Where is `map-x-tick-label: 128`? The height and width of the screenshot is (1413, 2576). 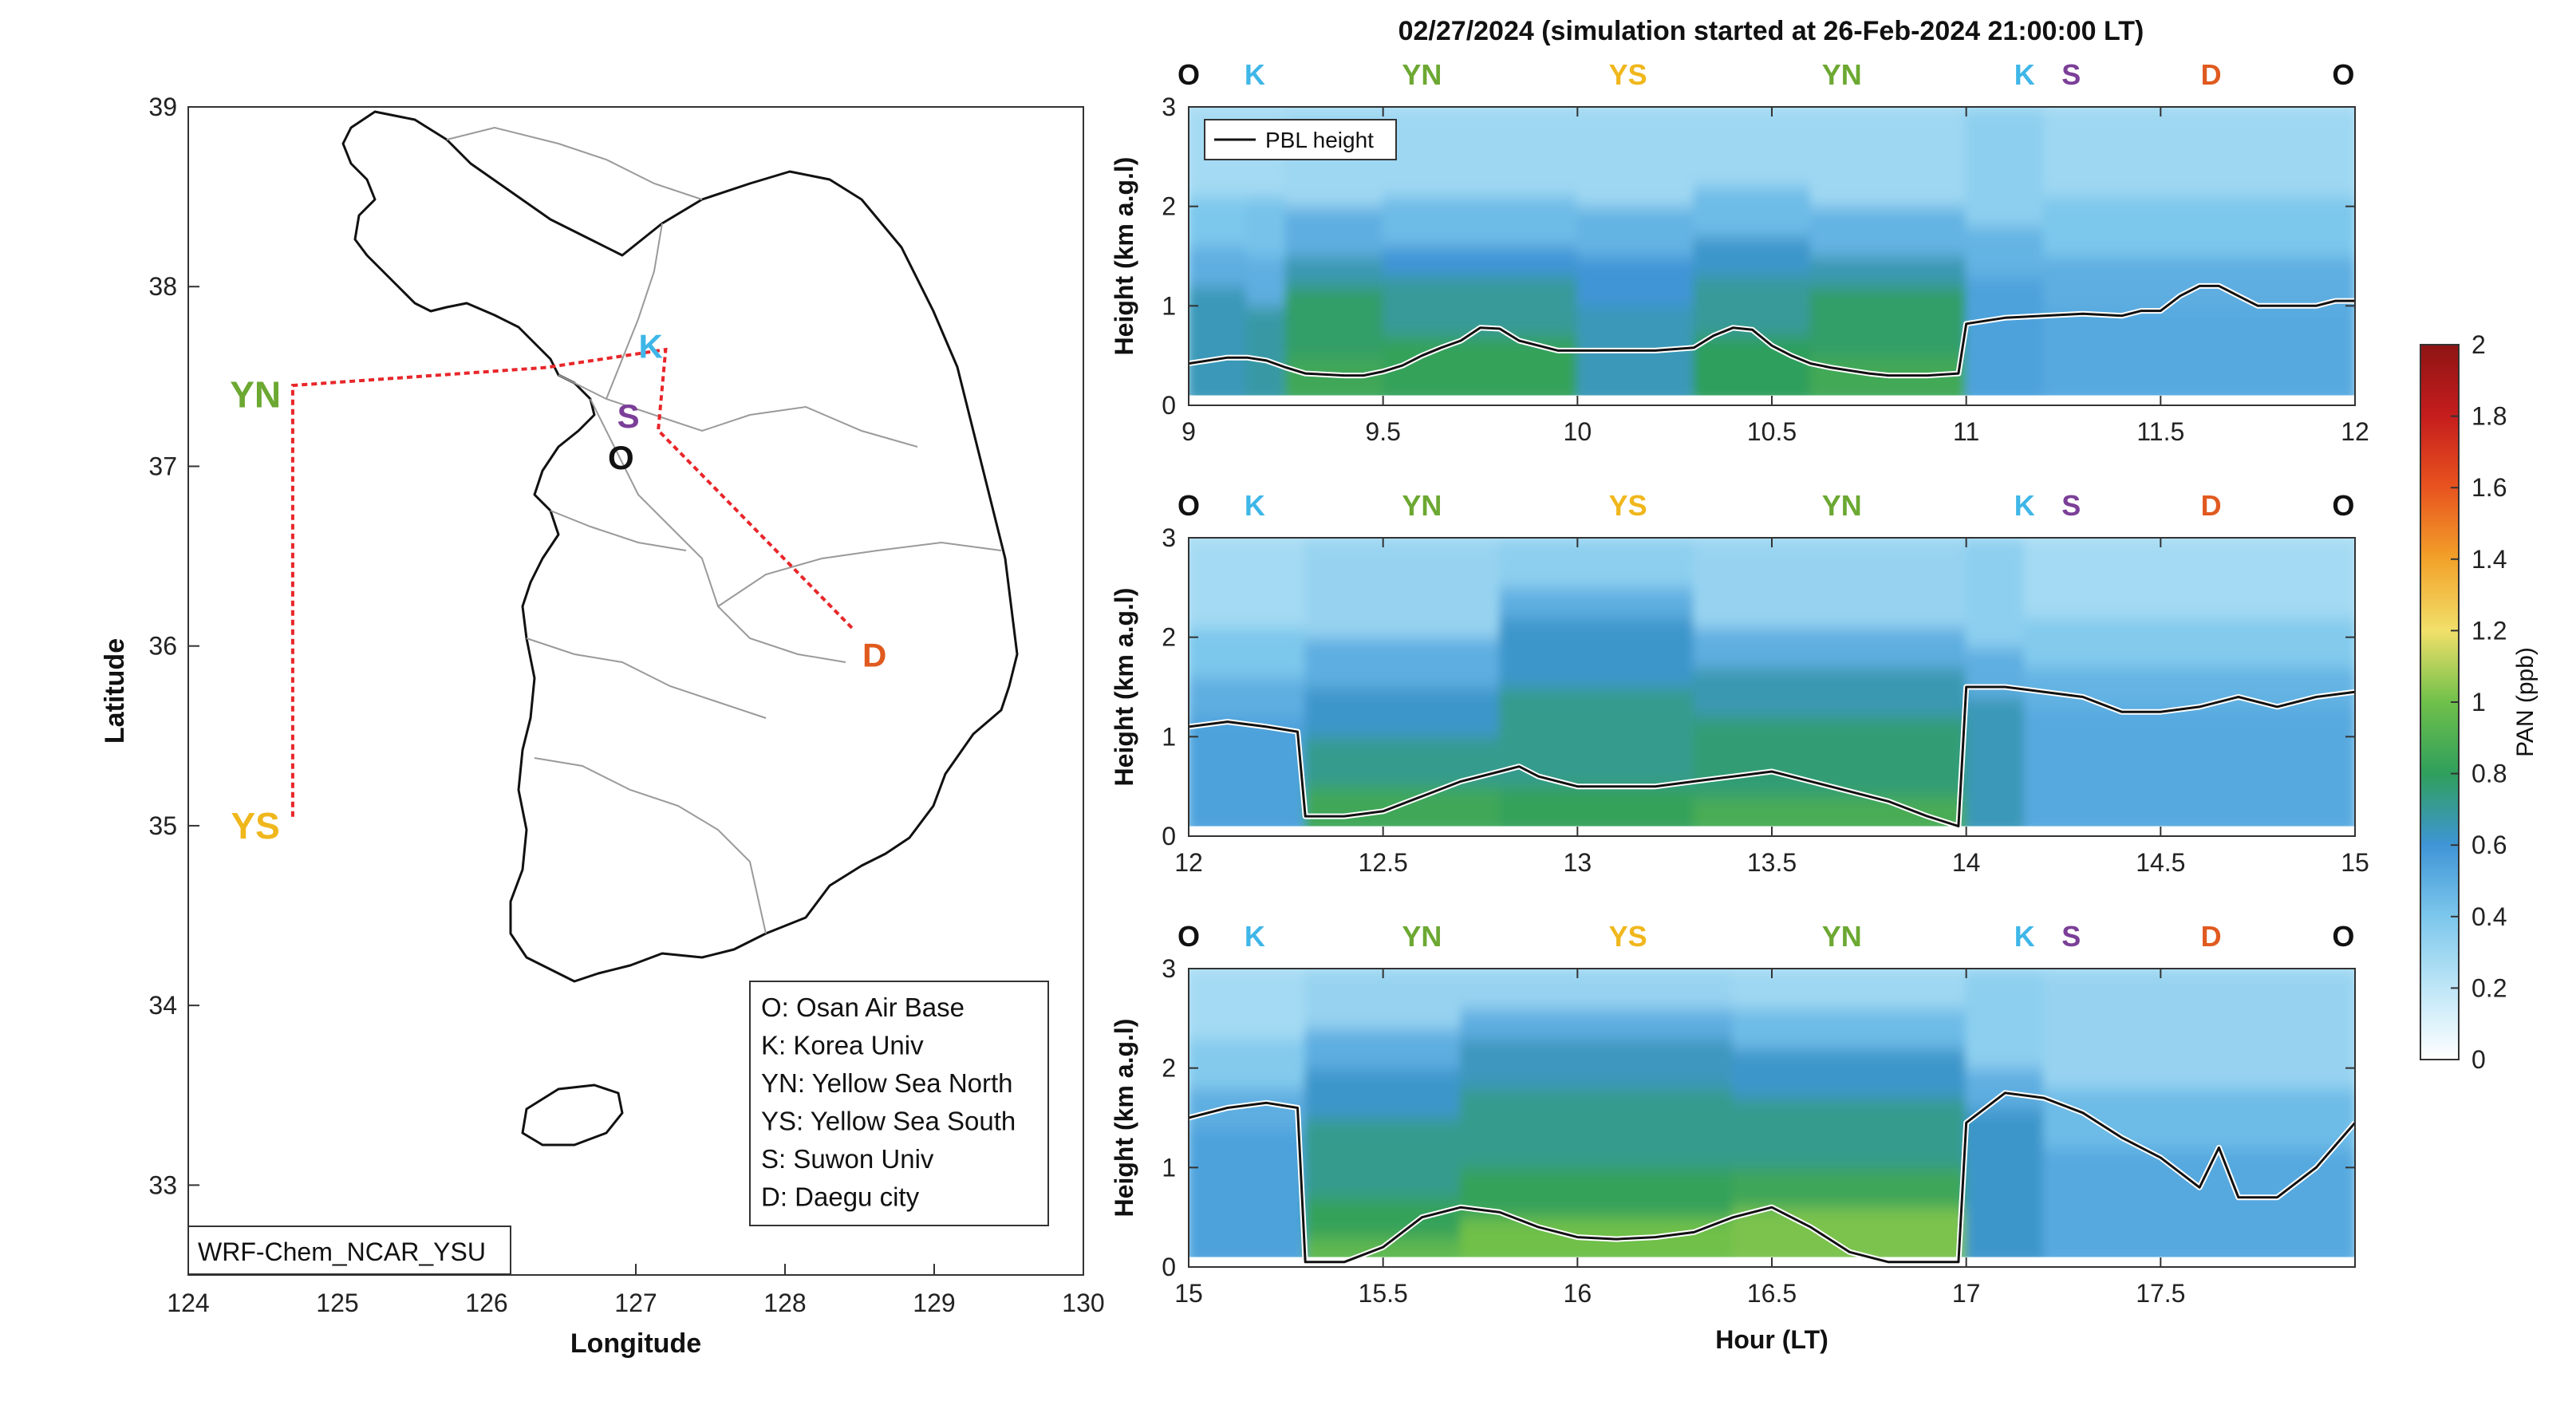 map-x-tick-label: 128 is located at coordinates (784, 1303).